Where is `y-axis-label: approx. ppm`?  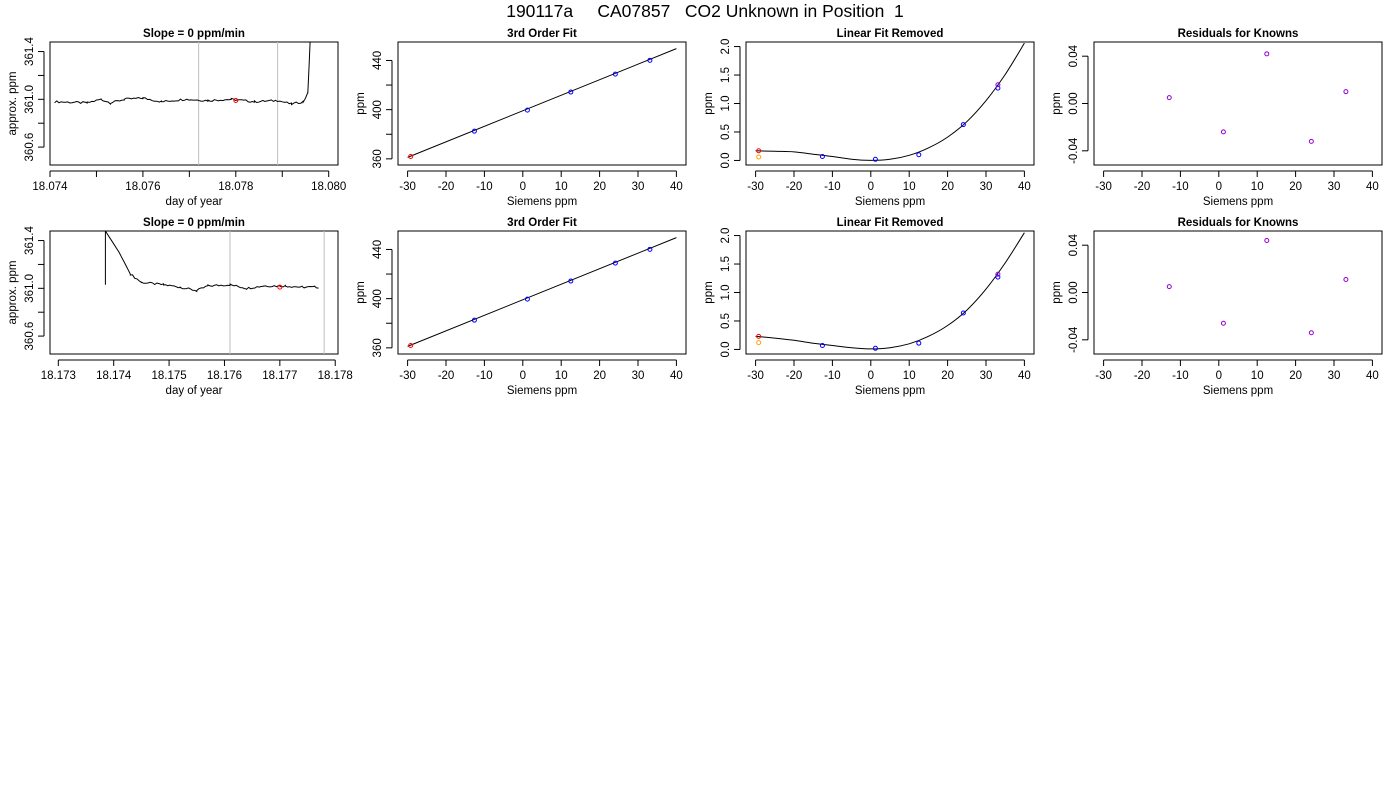
y-axis-label: approx. ppm is located at coordinates (13, 293).